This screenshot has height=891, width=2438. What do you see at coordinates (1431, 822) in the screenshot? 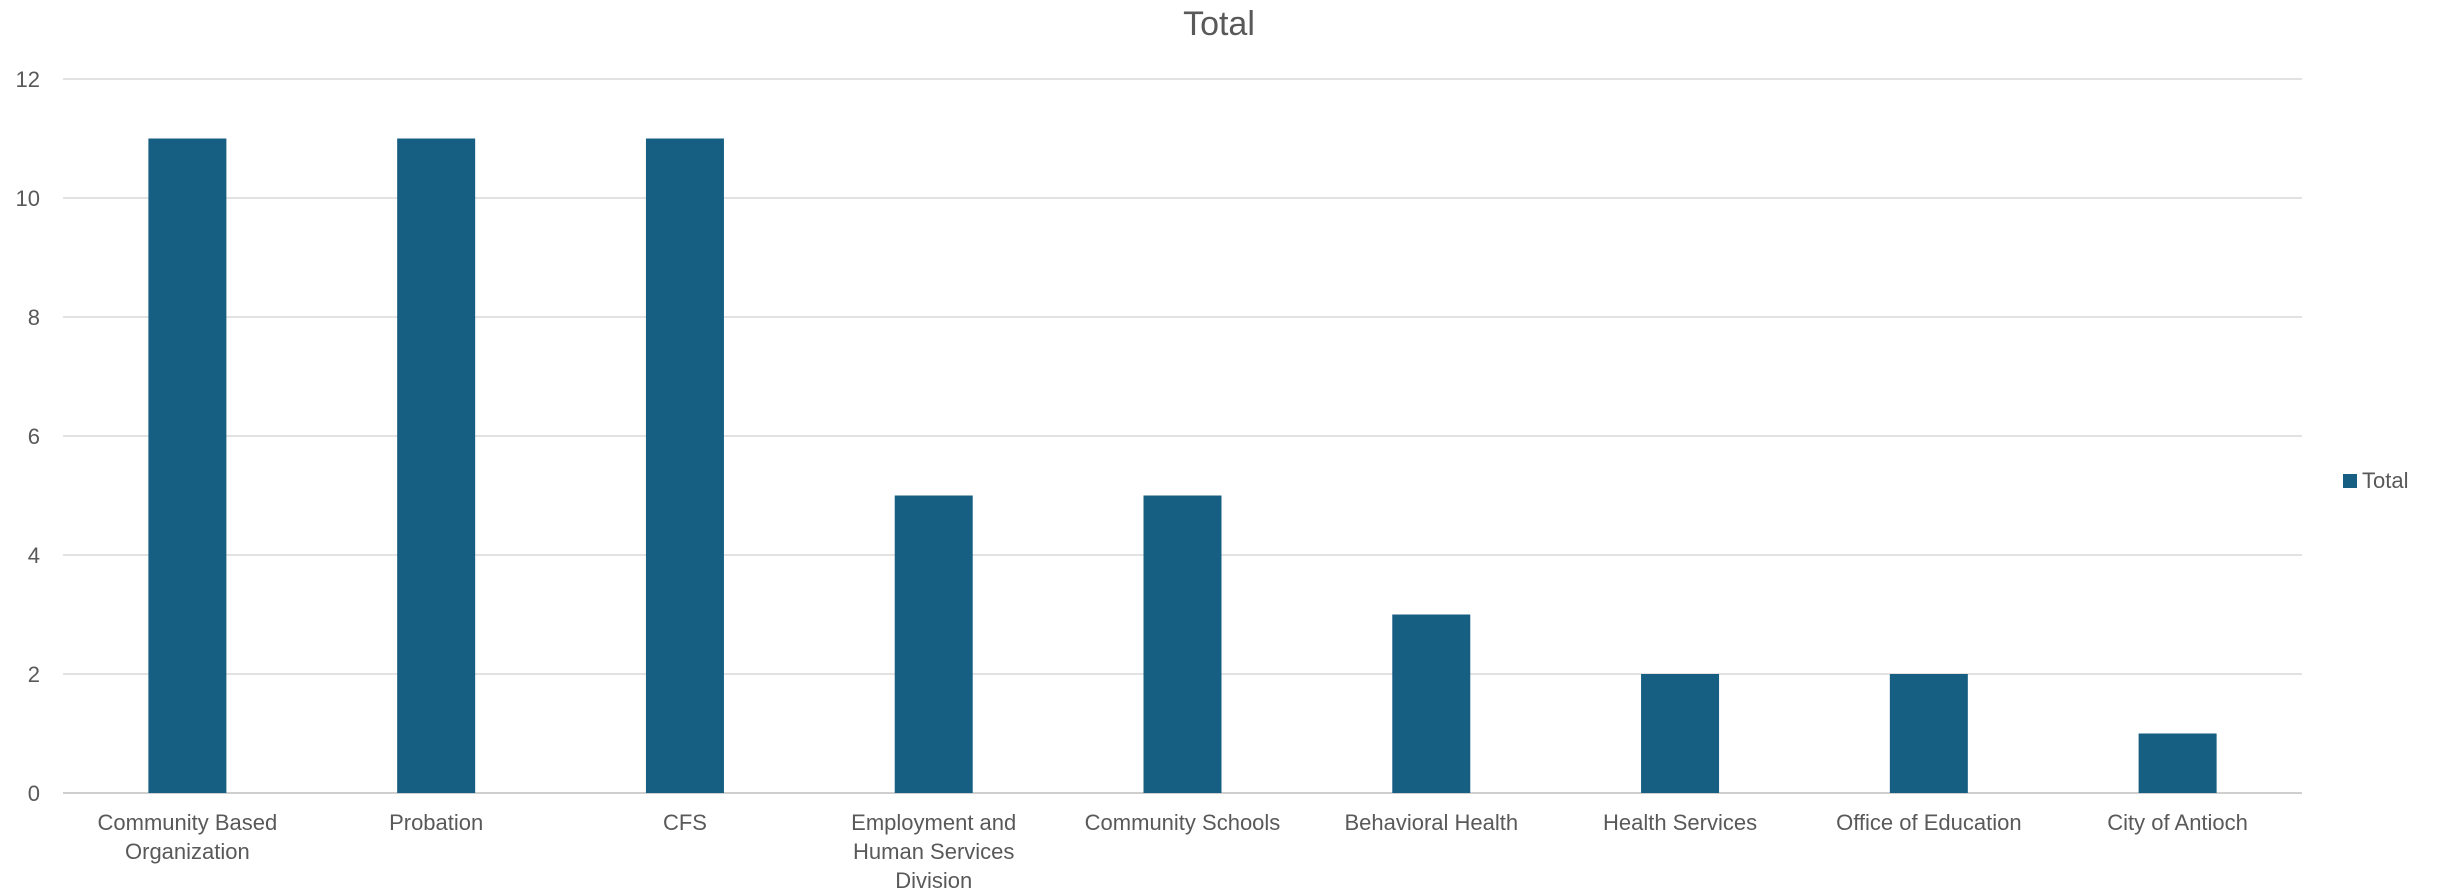
I see `x-tick-label: Behavioral Health` at bounding box center [1431, 822].